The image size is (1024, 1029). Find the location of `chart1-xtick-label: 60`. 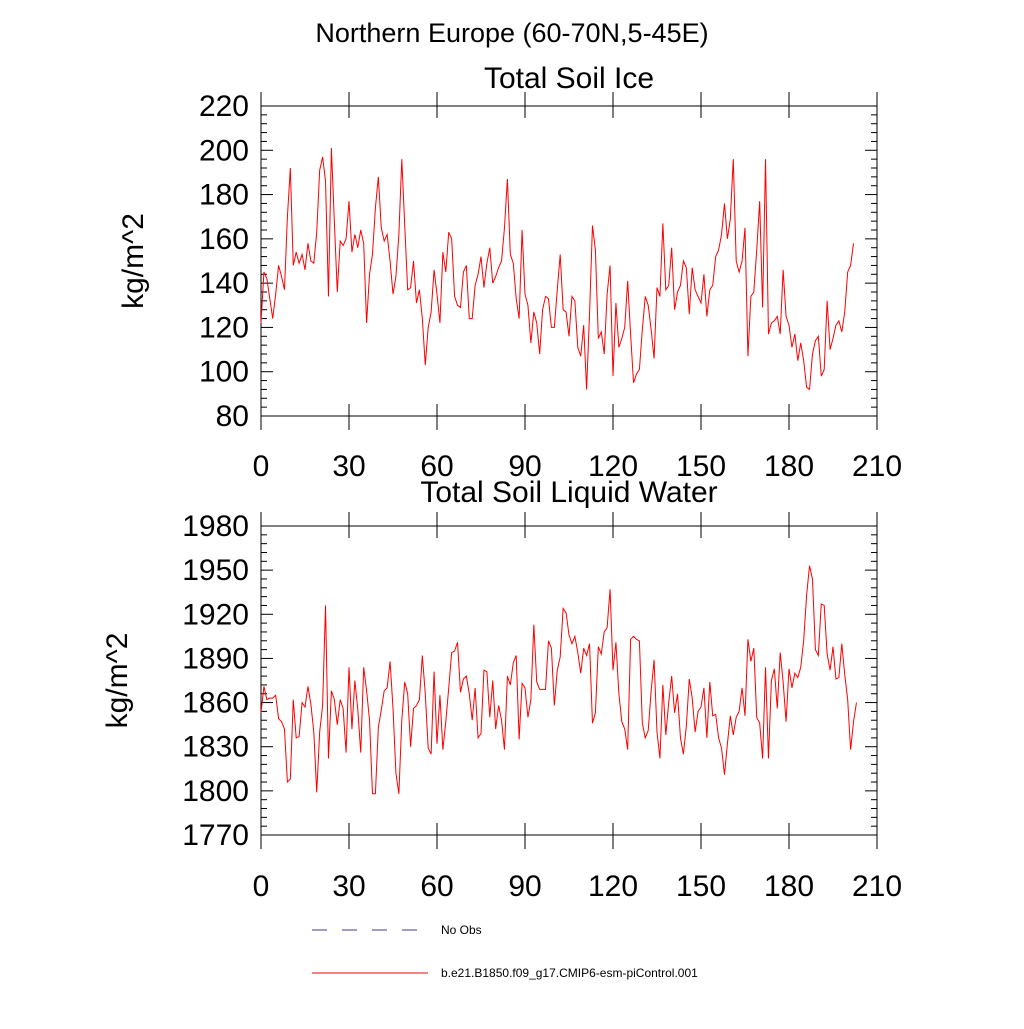

chart1-xtick-label: 60 is located at coordinates (436, 886).